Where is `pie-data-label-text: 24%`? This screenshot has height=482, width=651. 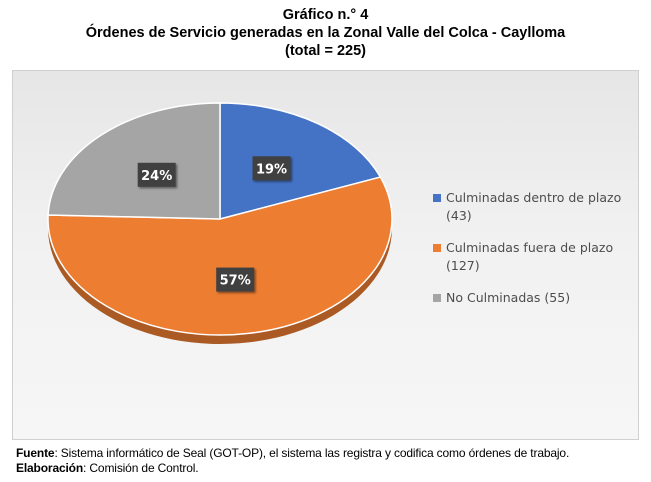
pie-data-label-text: 24% is located at coordinates (156, 176).